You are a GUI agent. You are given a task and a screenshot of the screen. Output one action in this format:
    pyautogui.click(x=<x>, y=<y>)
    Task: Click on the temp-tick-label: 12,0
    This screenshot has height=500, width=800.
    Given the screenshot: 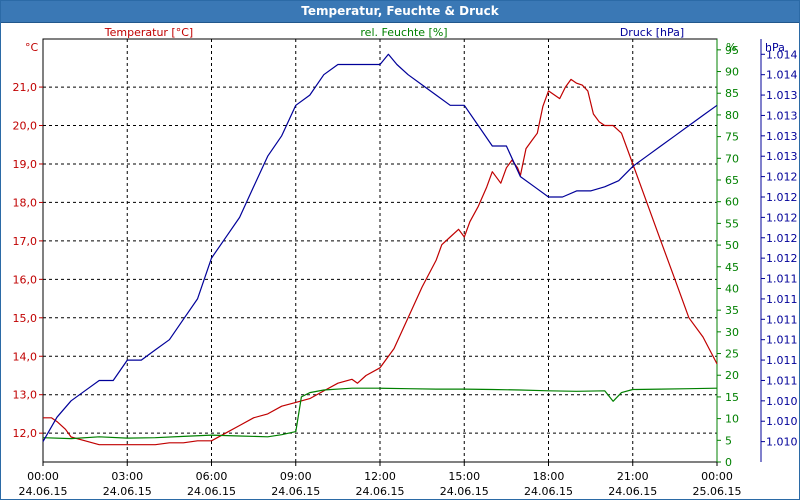 What is the action you would take?
    pyautogui.click(x=25, y=433)
    